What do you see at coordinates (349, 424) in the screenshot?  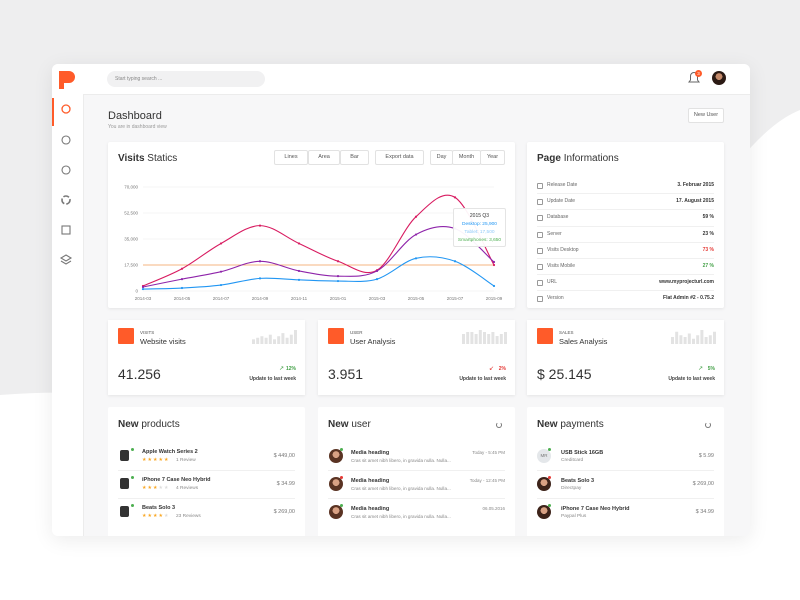 I see `list-title: New user` at bounding box center [349, 424].